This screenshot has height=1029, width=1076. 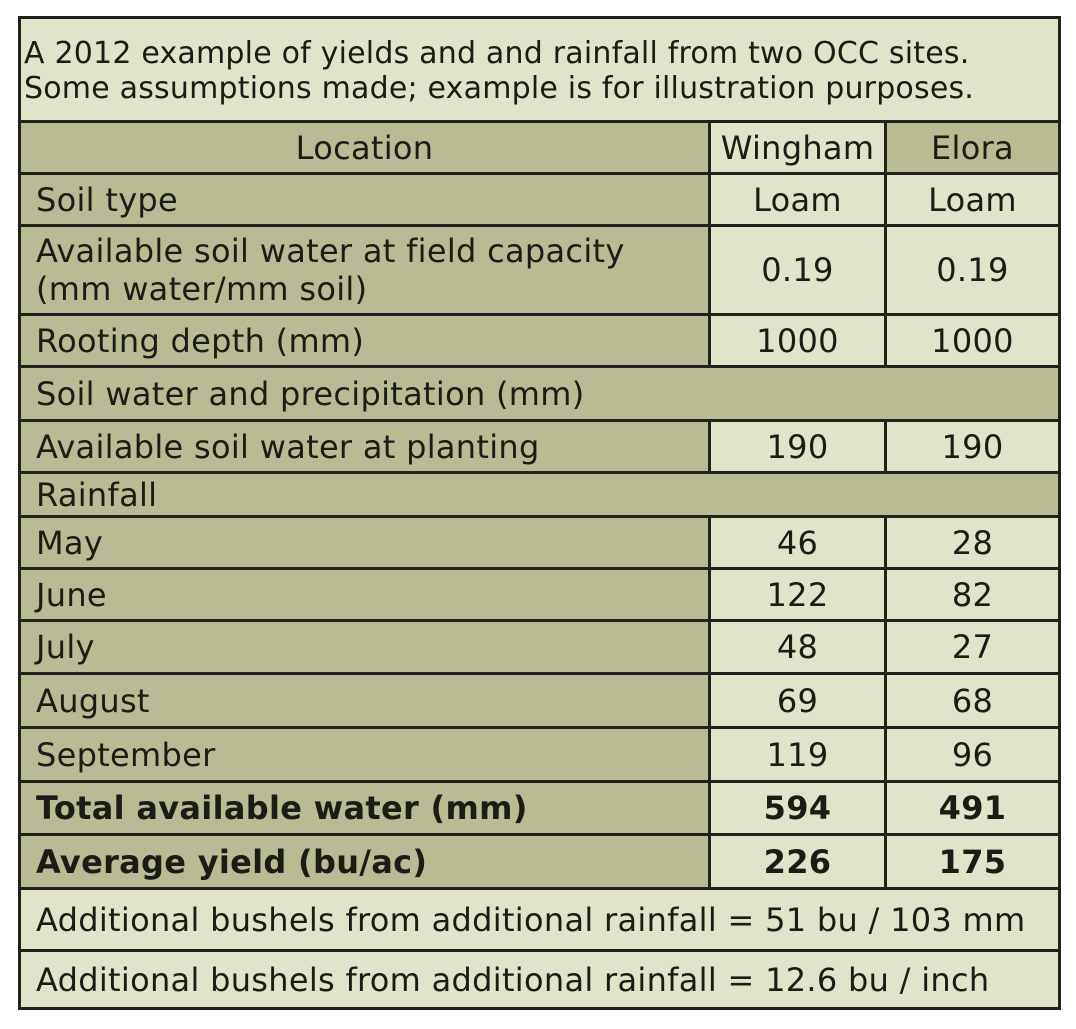 What do you see at coordinates (202, 289) in the screenshot?
I see `row-label-sub: (mm water/mm soil)` at bounding box center [202, 289].